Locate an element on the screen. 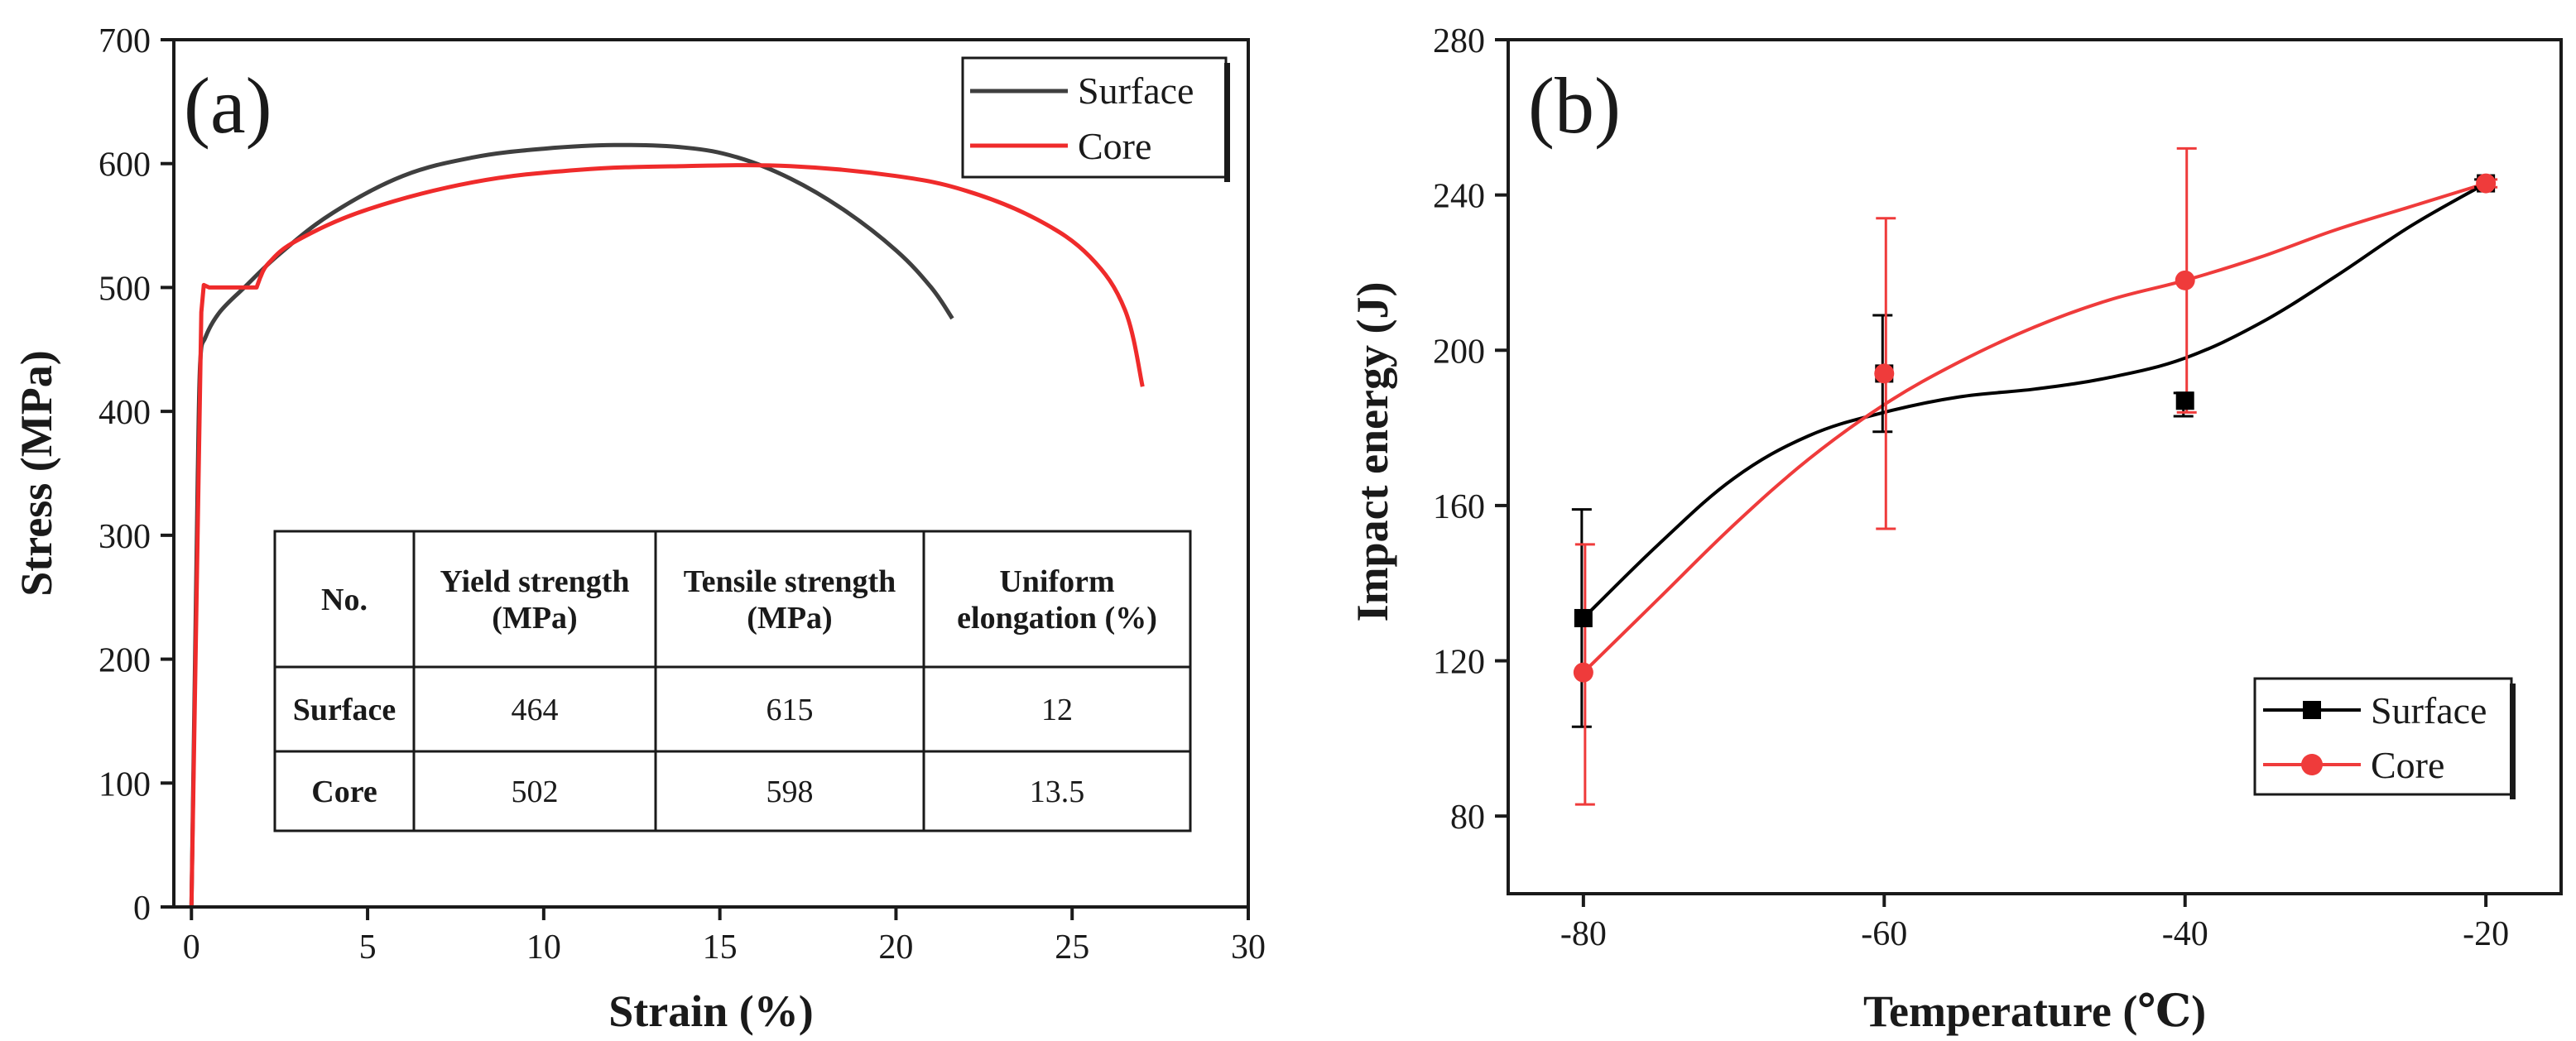  panel-a-x-tick-label: 25 is located at coordinates (1072, 947).